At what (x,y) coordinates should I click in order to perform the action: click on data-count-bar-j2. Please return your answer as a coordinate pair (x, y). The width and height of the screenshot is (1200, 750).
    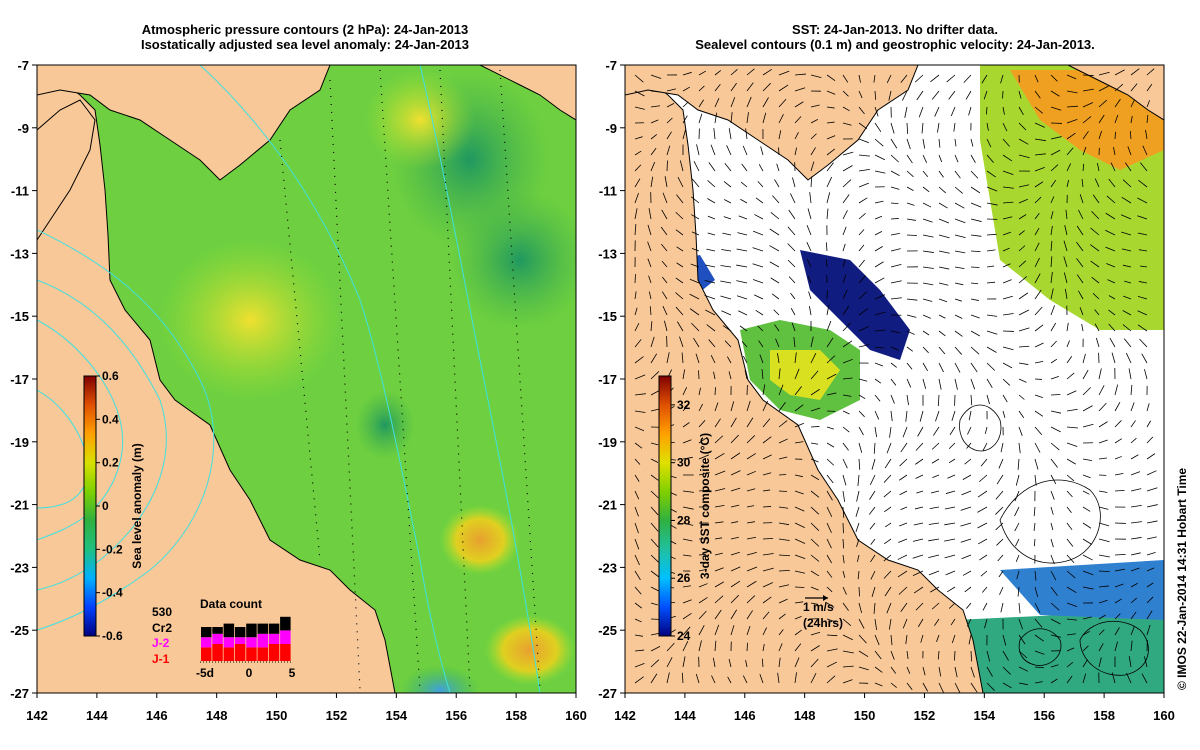
    Looking at the image, I should click on (229, 642).